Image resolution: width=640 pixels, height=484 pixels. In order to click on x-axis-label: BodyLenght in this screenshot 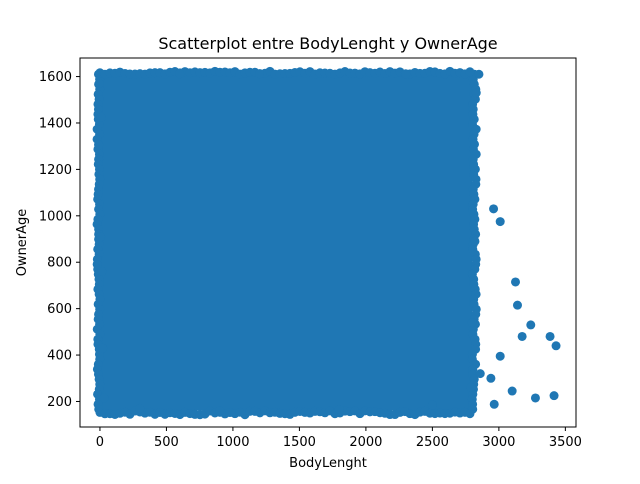, I will do `click(328, 463)`.